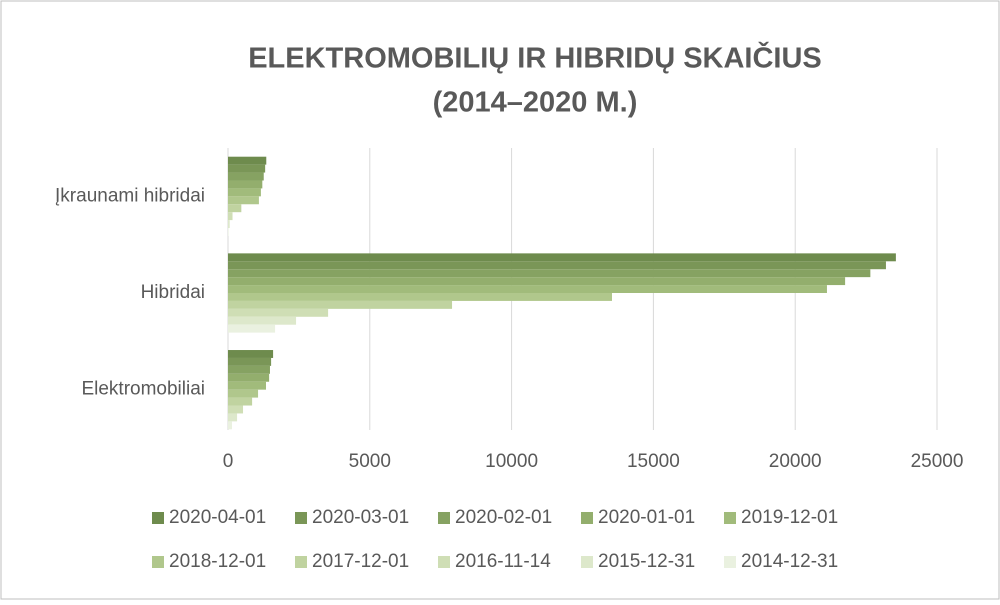 This screenshot has height=605, width=1000. Describe the element at coordinates (789, 517) in the screenshot. I see `legend-label: 2019-12-01` at that location.